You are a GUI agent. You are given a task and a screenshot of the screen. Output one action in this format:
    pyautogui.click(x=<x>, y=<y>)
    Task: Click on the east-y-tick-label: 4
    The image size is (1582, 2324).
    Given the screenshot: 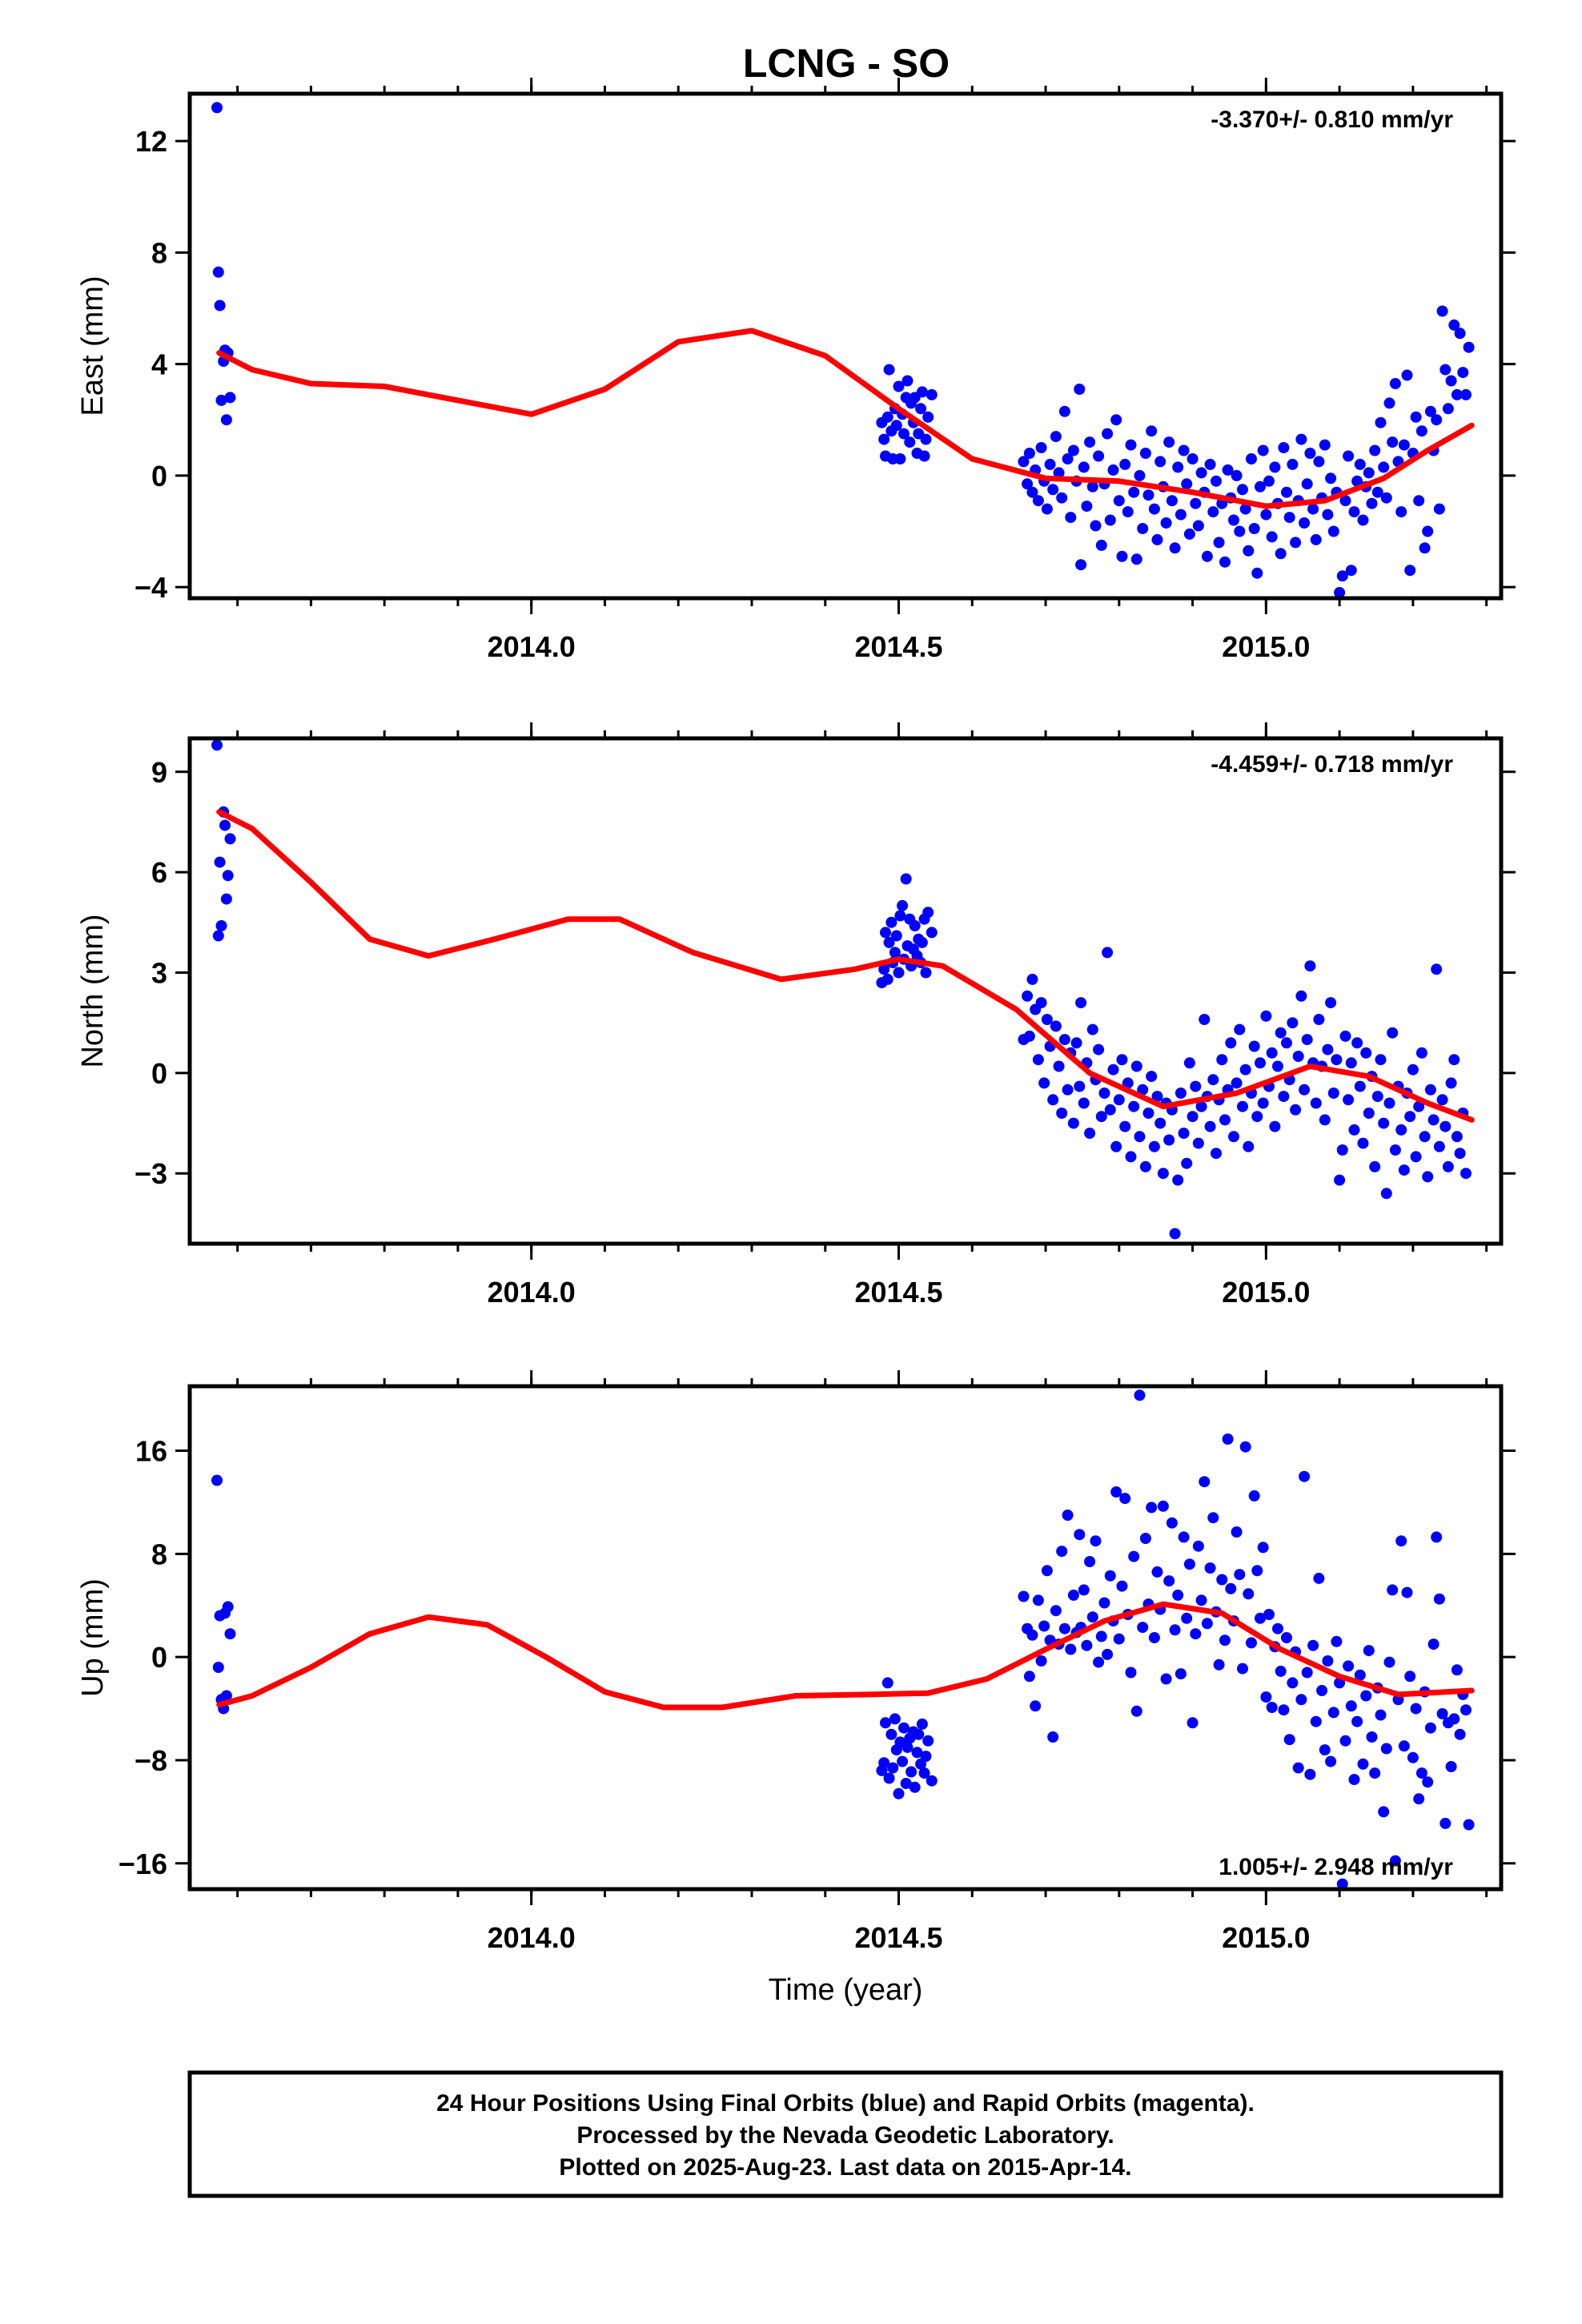 What is the action you would take?
    pyautogui.click(x=159, y=364)
    